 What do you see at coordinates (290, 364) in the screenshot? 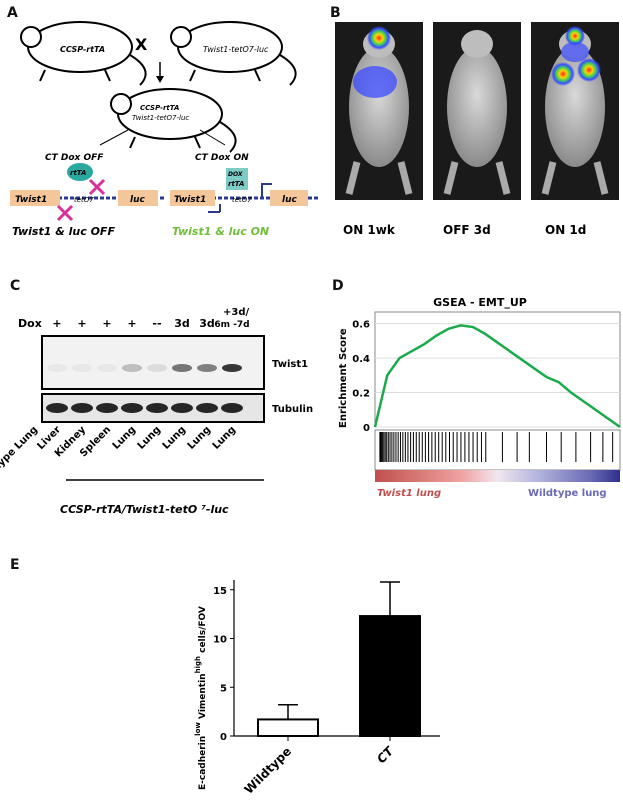
I see `band-label-twist1: Twist1` at bounding box center [290, 364].